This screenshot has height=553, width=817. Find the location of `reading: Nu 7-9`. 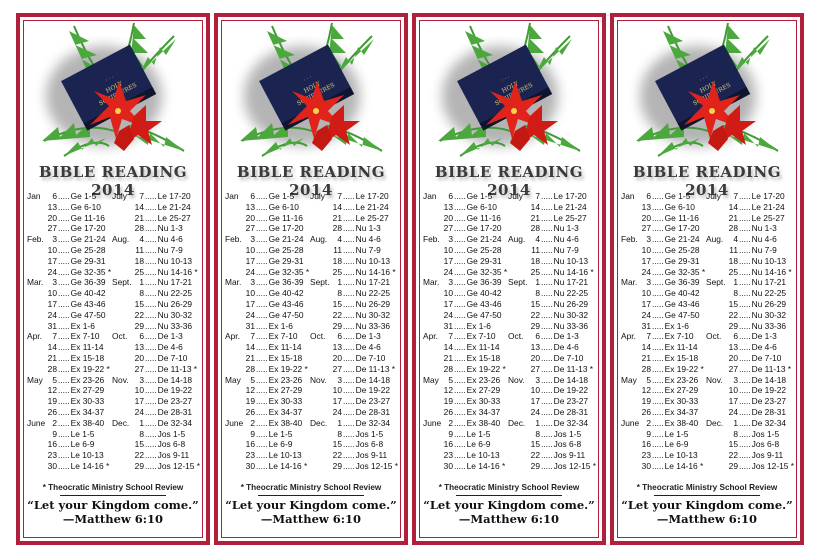

reading: Nu 7-9 is located at coordinates (764, 249).